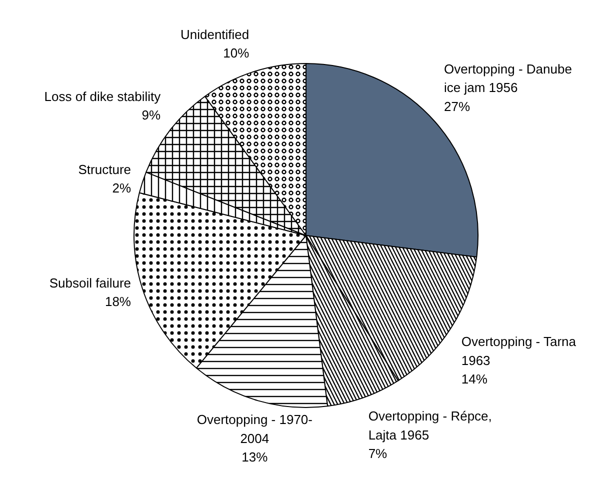 This screenshot has width=611, height=480. What do you see at coordinates (118, 302) in the screenshot?
I see `data-label: 18%` at bounding box center [118, 302].